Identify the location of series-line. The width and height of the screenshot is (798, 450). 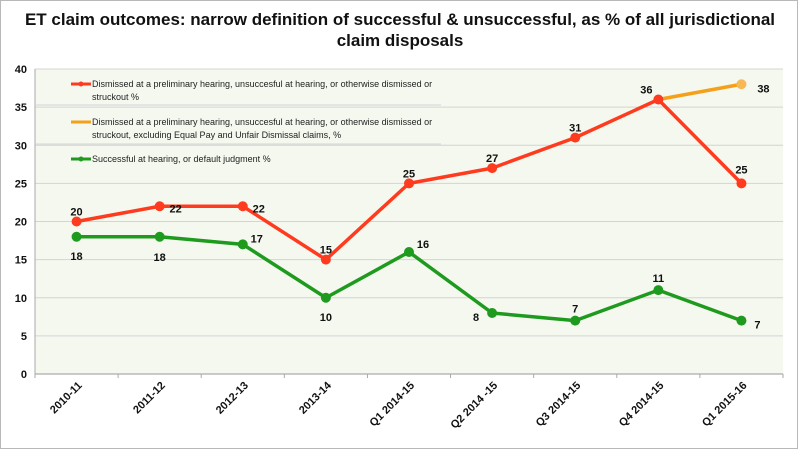
(700, 92).